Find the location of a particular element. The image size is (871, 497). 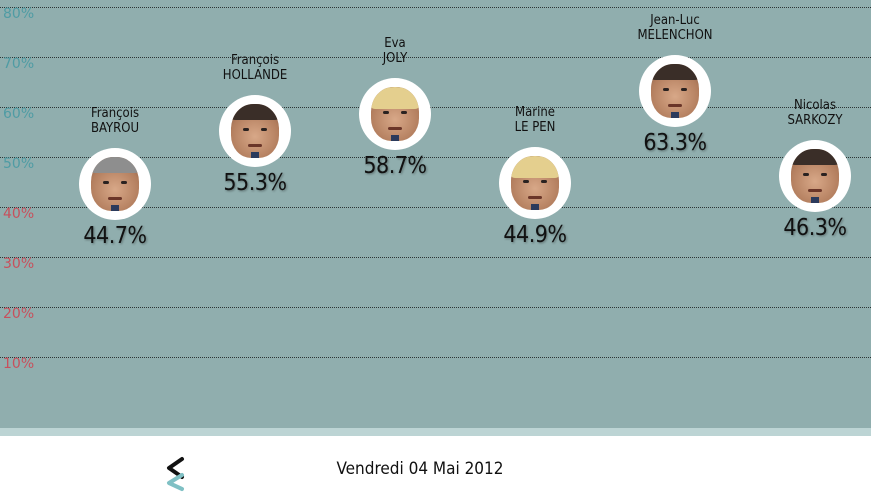

candidate-first-name: Jean-Luc is located at coordinates (675, 20).